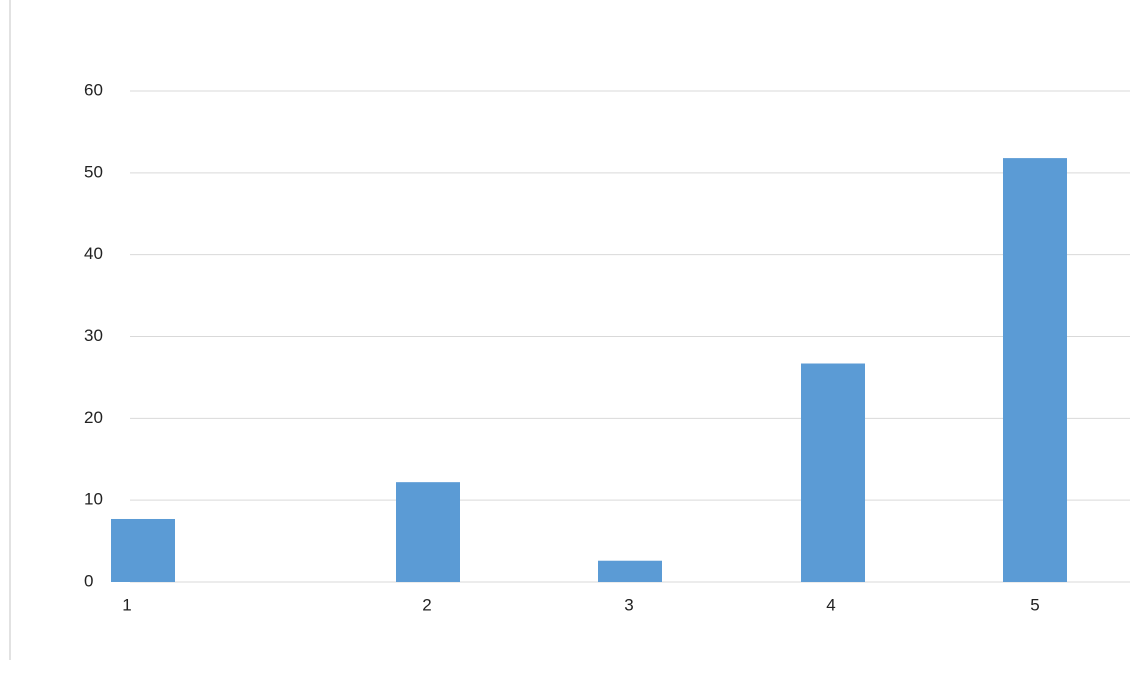 Image resolution: width=1130 pixels, height=678 pixels. Describe the element at coordinates (628, 604) in the screenshot. I see `x-tick-label: 3` at that location.